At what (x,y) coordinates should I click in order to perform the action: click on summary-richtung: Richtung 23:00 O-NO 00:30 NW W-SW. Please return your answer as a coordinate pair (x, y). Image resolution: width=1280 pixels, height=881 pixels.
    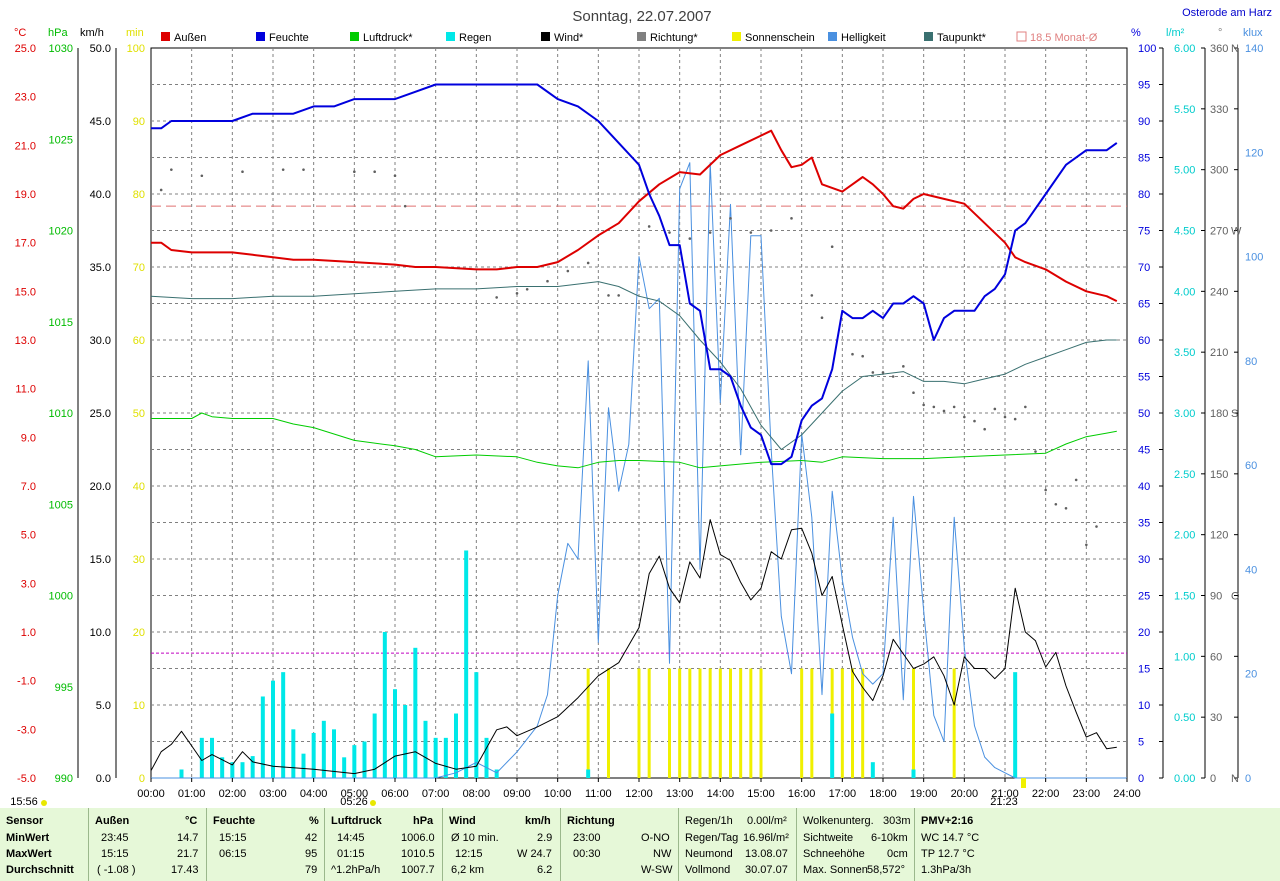
    Looking at the image, I should click on (619, 844).